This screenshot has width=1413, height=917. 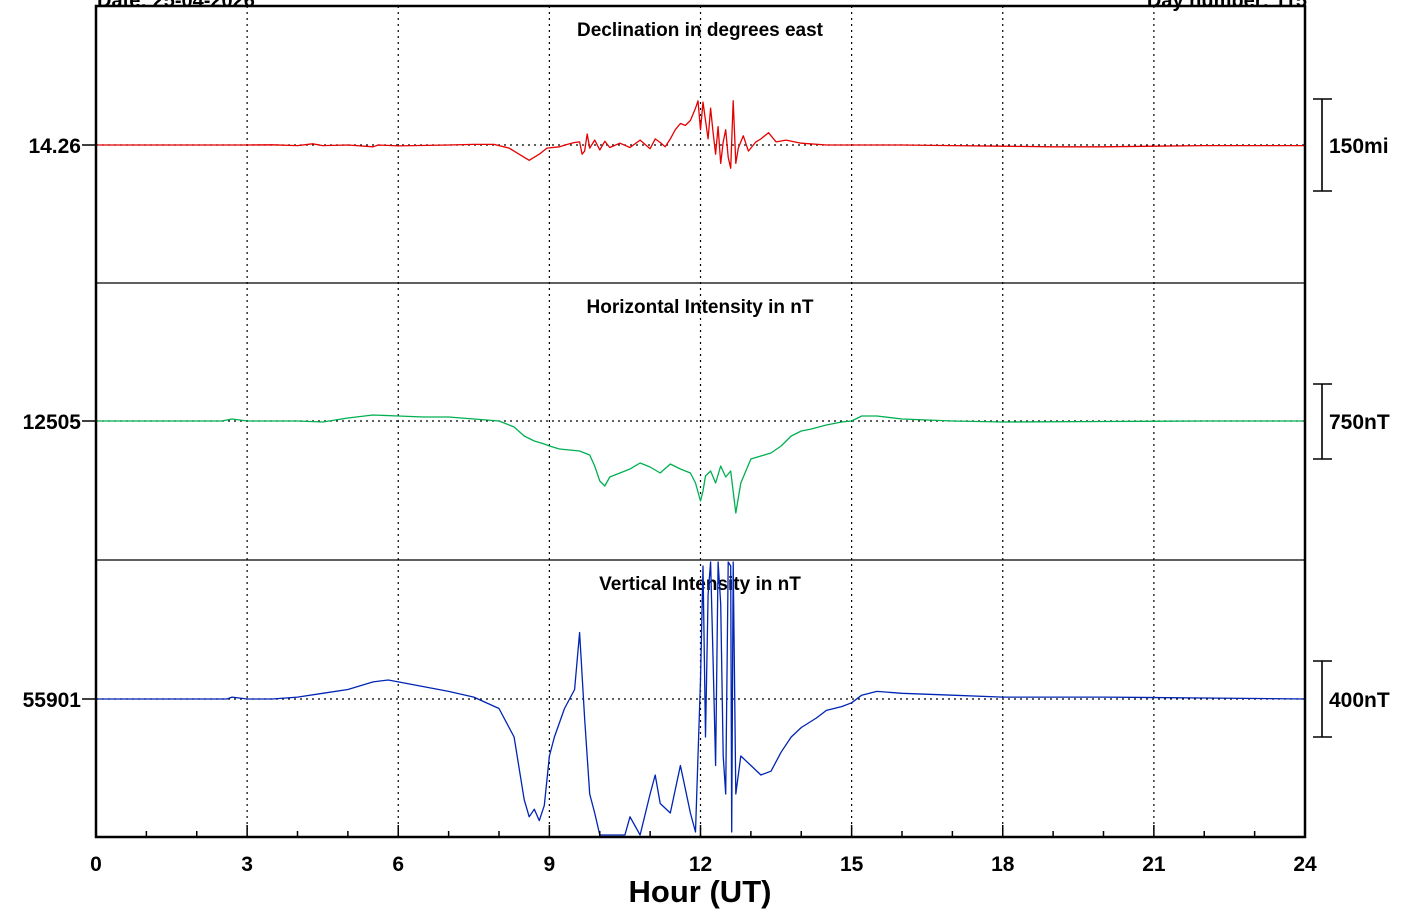 I want to click on x-tick-label-24: 24, so click(x=1305, y=864).